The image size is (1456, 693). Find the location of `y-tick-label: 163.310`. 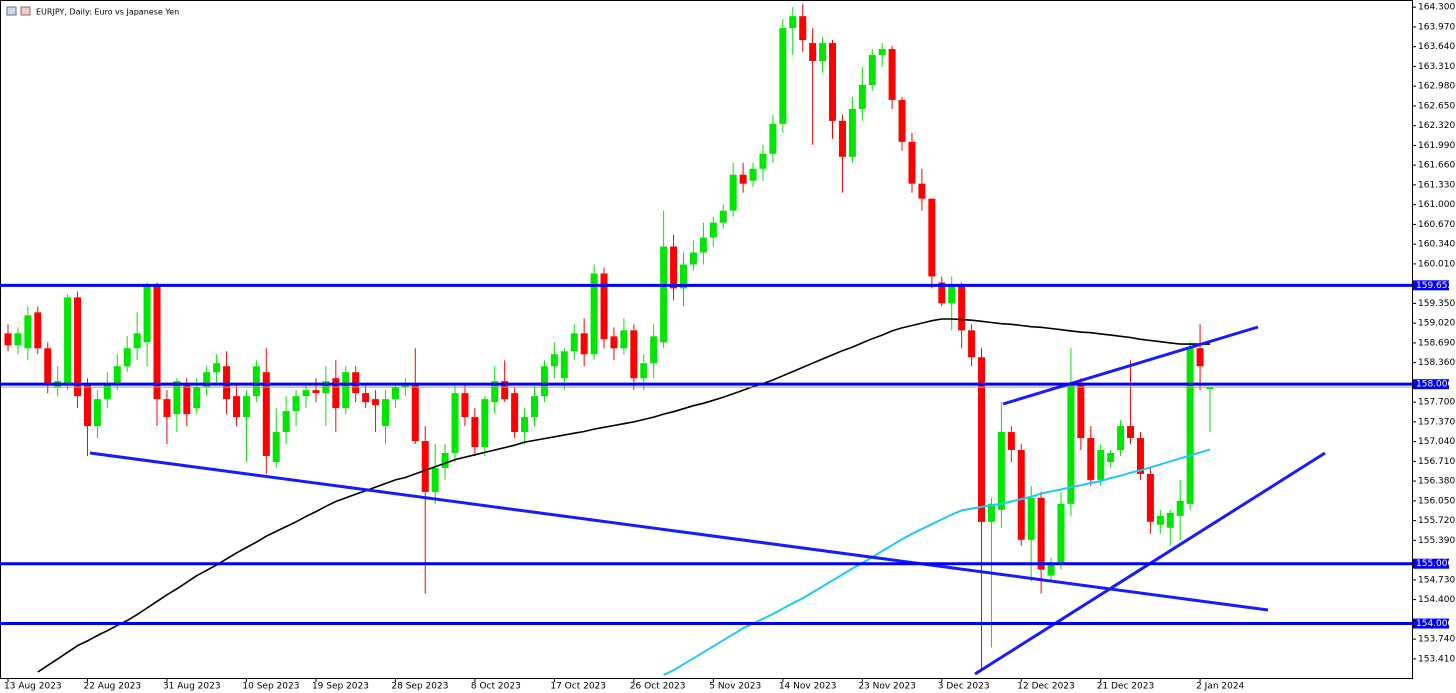

y-tick-label: 163.310 is located at coordinates (1436, 67).